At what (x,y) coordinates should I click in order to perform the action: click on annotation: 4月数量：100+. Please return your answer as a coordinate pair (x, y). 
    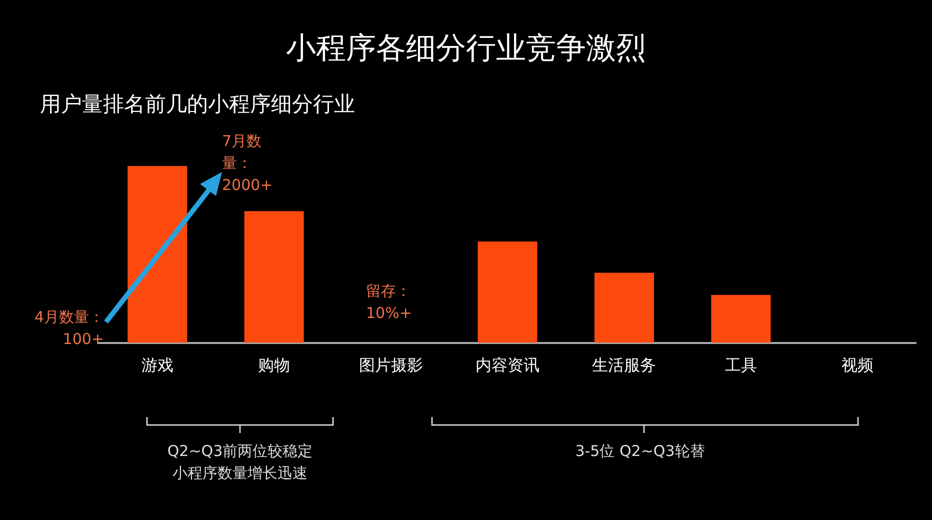
    Looking at the image, I should click on (68, 328).